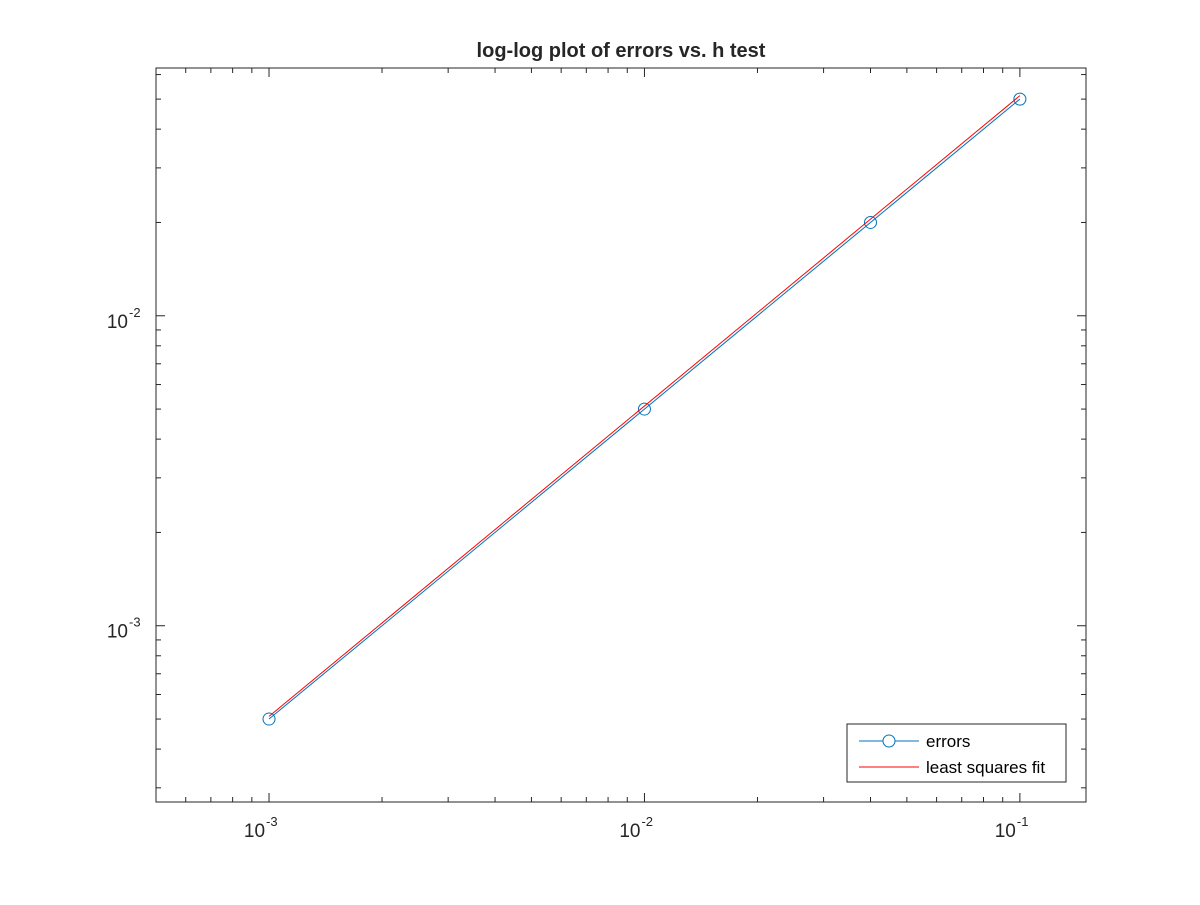 The height and width of the screenshot is (905, 1200). I want to click on x-tick-label-exponent: -3, so click(272, 821).